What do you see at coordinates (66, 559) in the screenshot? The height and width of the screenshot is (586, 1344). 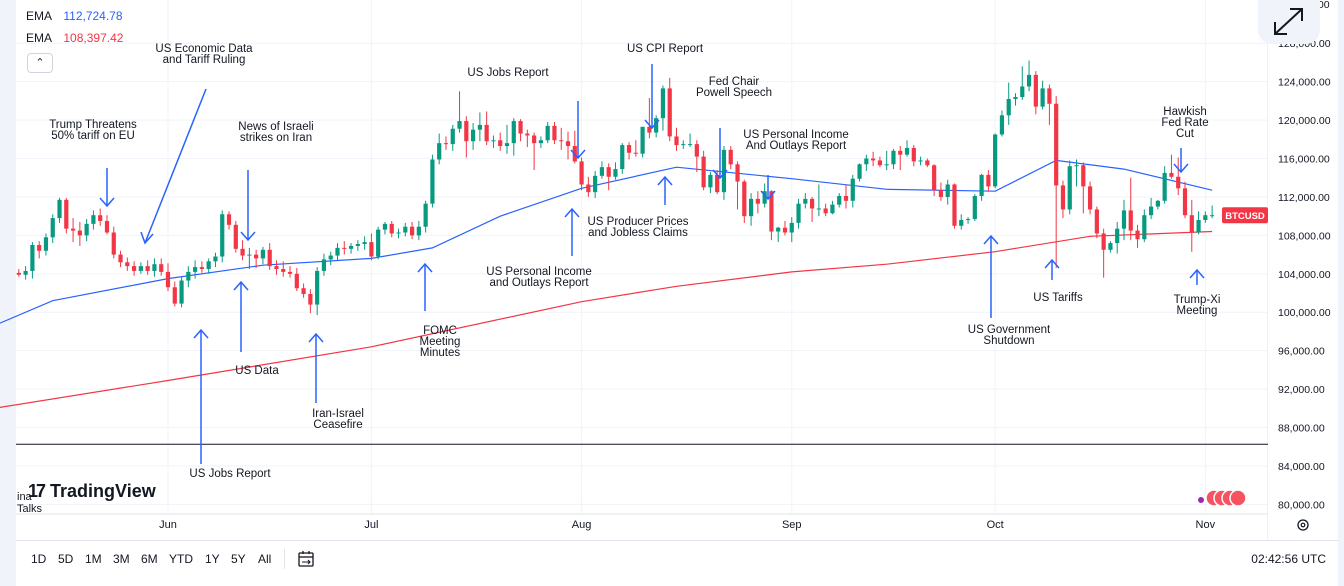 I see `timeframe-5d: 5D` at bounding box center [66, 559].